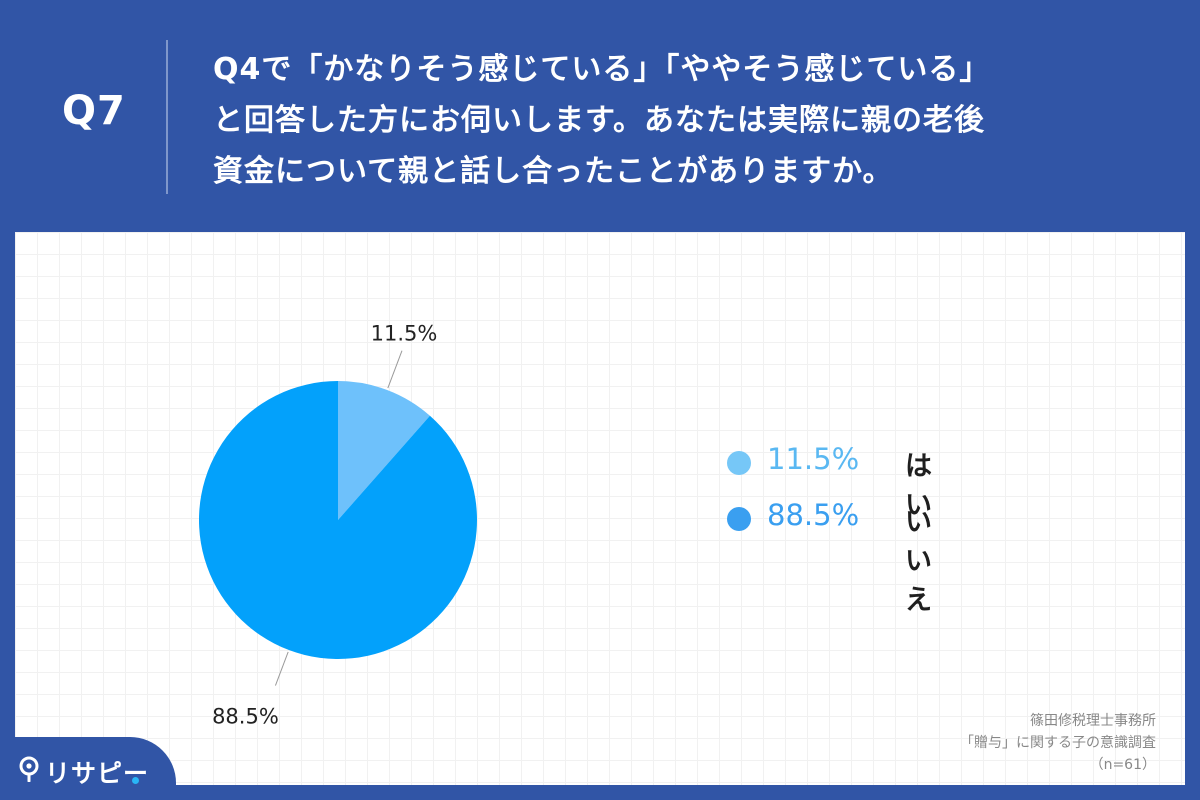 This screenshot has height=800, width=1200. Describe the element at coordinates (281, 668) in the screenshot. I see `leader-line-no` at that location.